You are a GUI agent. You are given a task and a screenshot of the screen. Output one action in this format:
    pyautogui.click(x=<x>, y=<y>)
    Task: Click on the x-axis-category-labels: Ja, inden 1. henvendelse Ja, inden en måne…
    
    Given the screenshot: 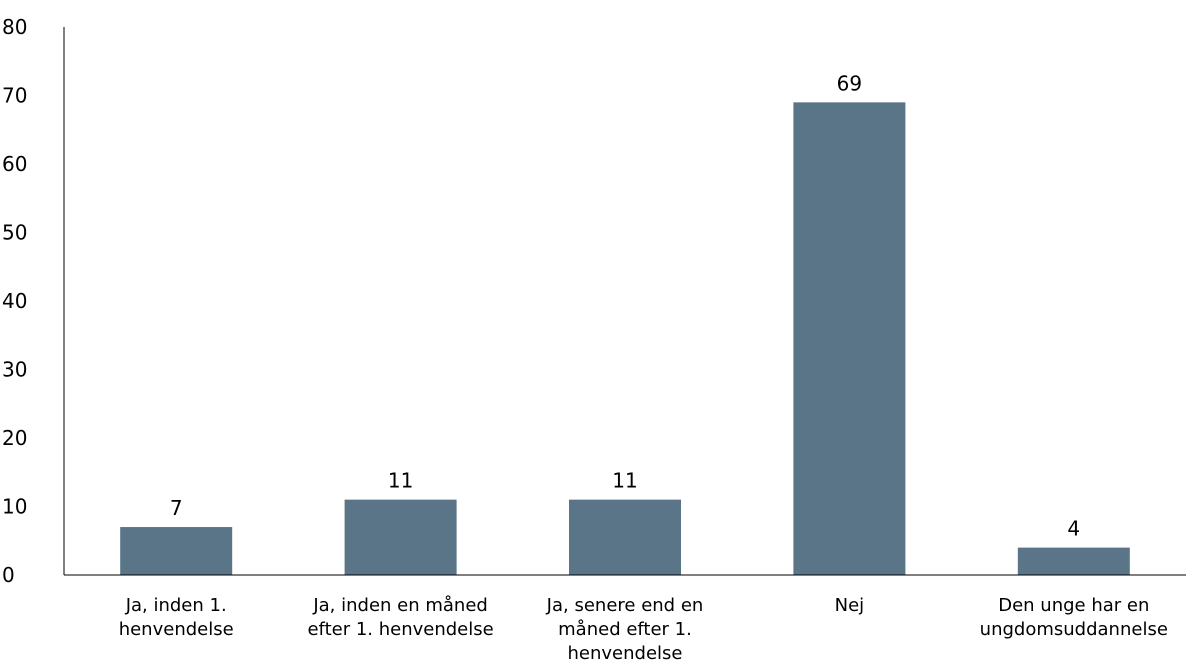 What is the action you would take?
    pyautogui.click(x=643, y=629)
    